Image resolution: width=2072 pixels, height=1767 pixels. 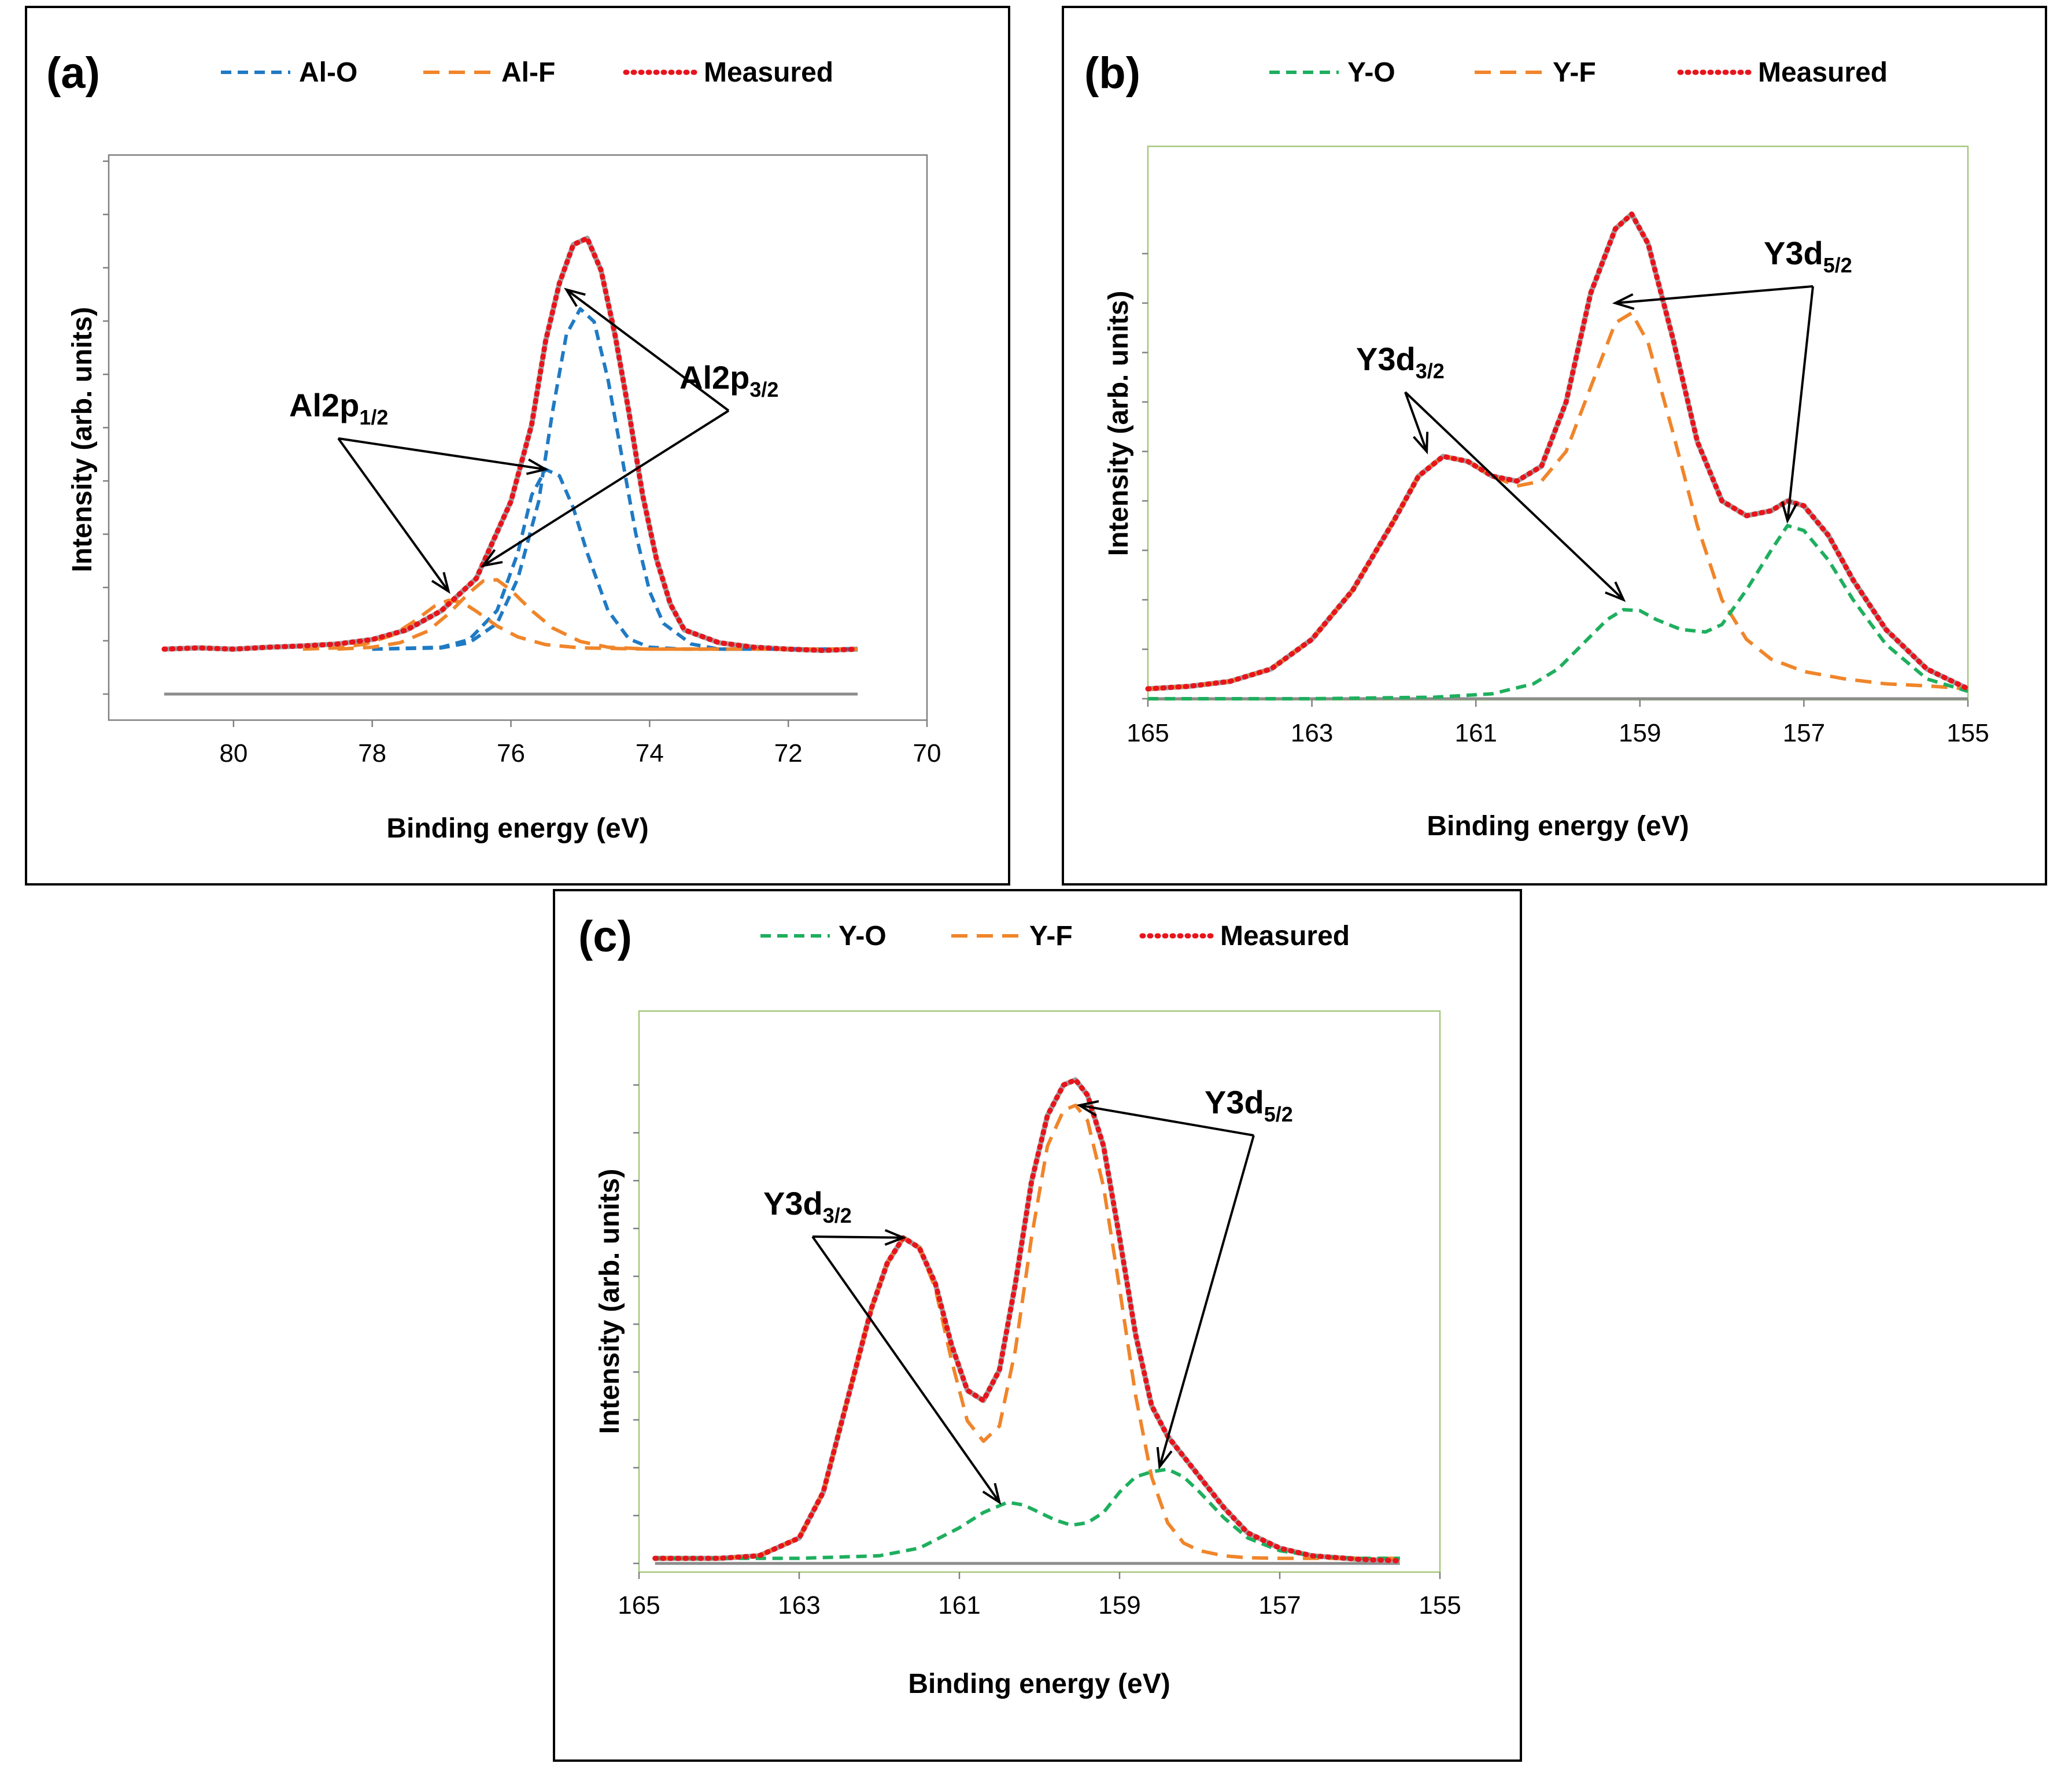 What do you see at coordinates (339, 408) in the screenshot?
I see `annotation-label: Al2p1/2` at bounding box center [339, 408].